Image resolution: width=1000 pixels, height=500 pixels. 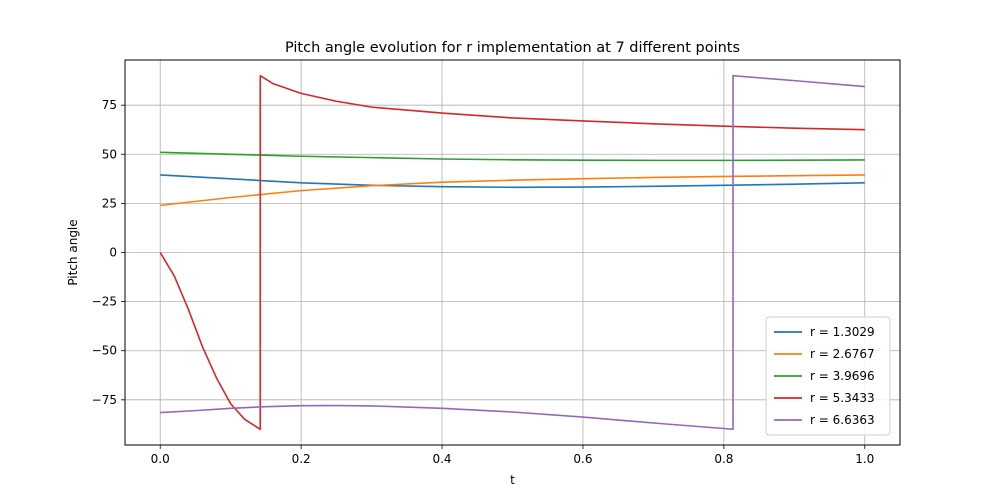 I want to click on y-tick-label: 50, so click(x=109, y=154).